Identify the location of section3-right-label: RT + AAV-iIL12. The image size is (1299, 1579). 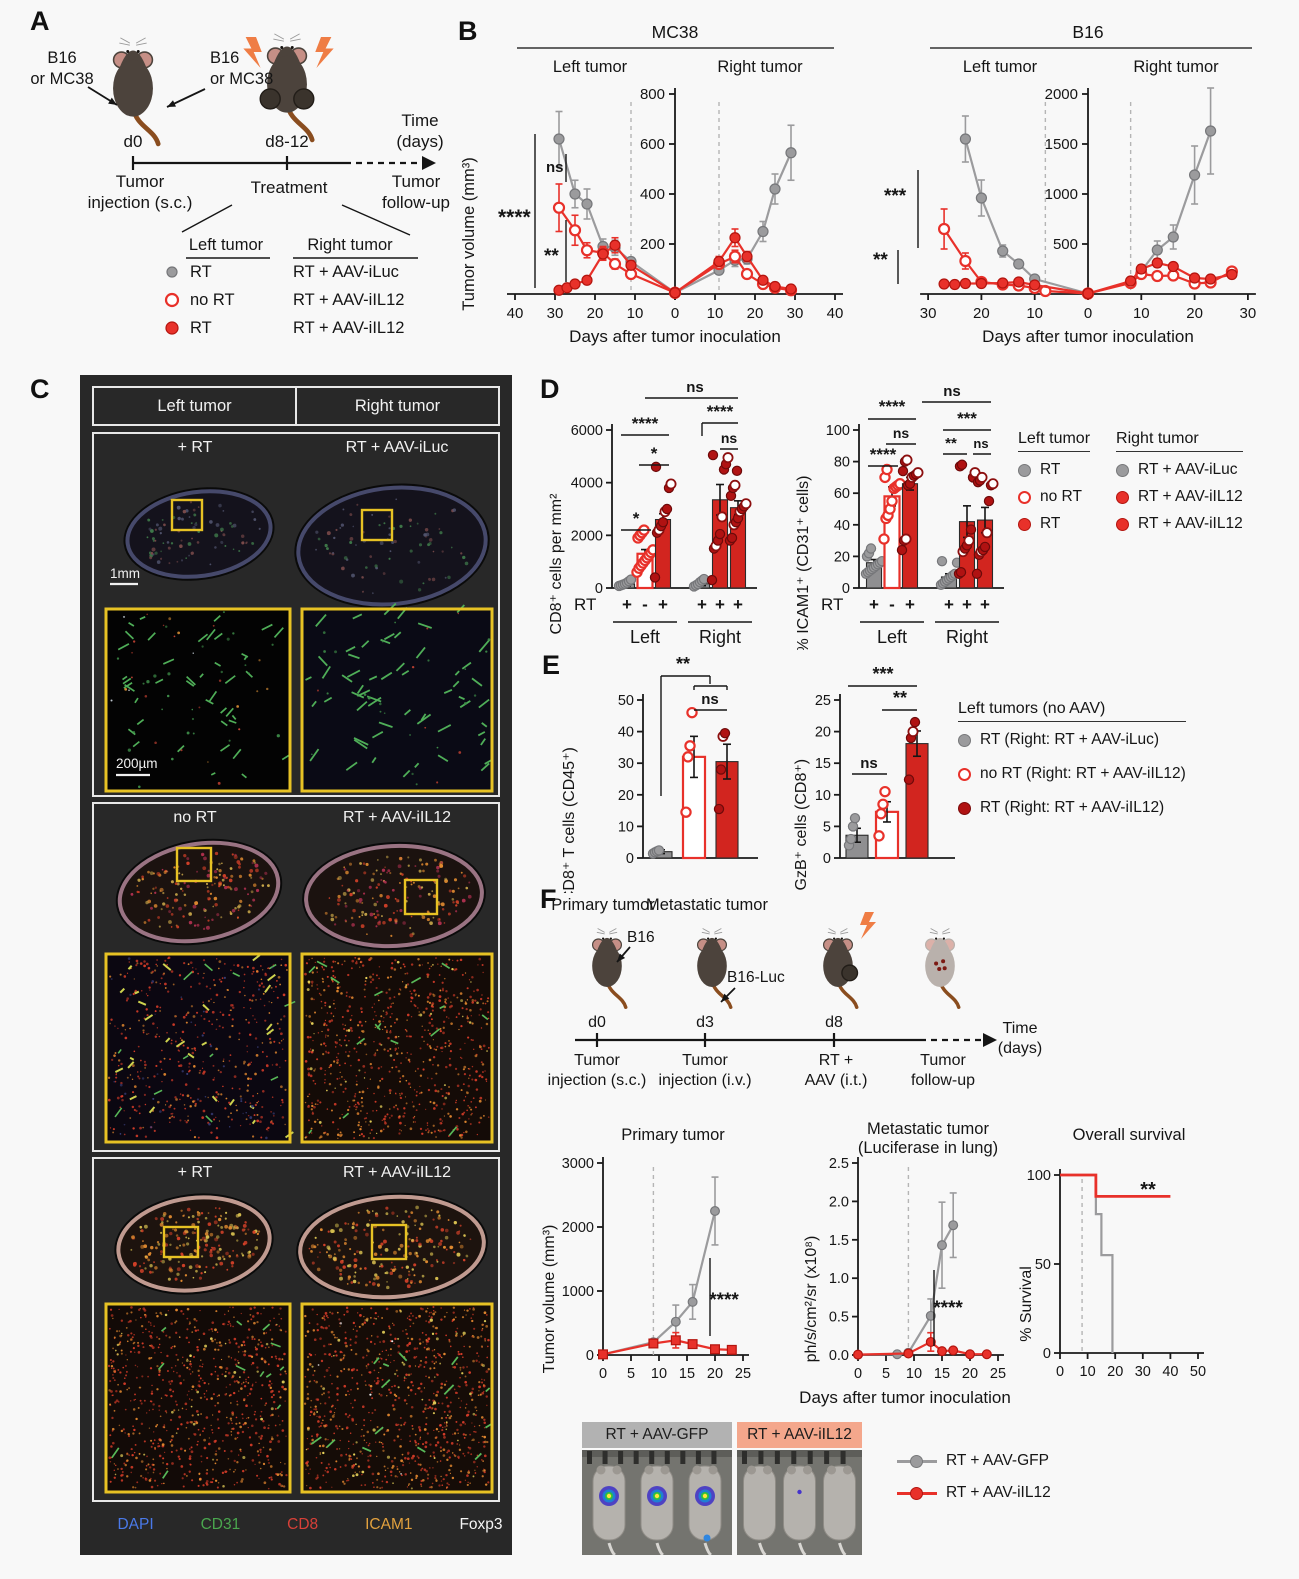
(397, 1172).